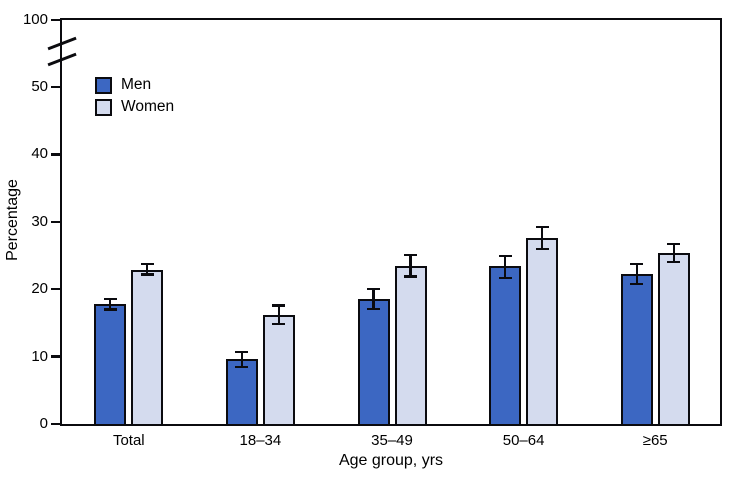 The width and height of the screenshot is (750, 488). What do you see at coordinates (523, 440) in the screenshot?
I see `x-label-4: 50–64` at bounding box center [523, 440].